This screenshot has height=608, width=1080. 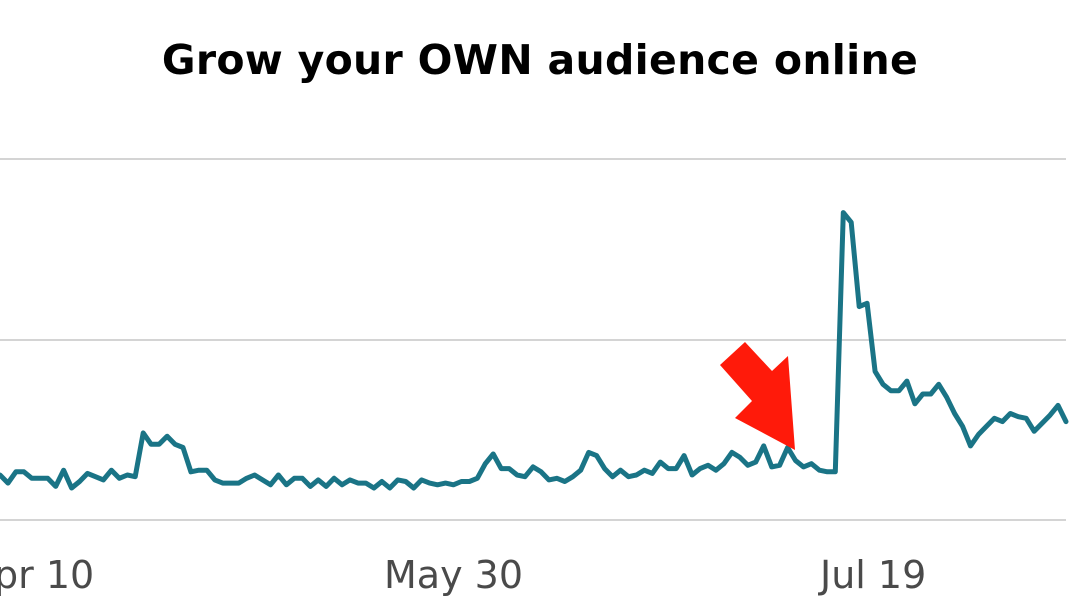 I want to click on arrow-shape, so click(x=757, y=396).